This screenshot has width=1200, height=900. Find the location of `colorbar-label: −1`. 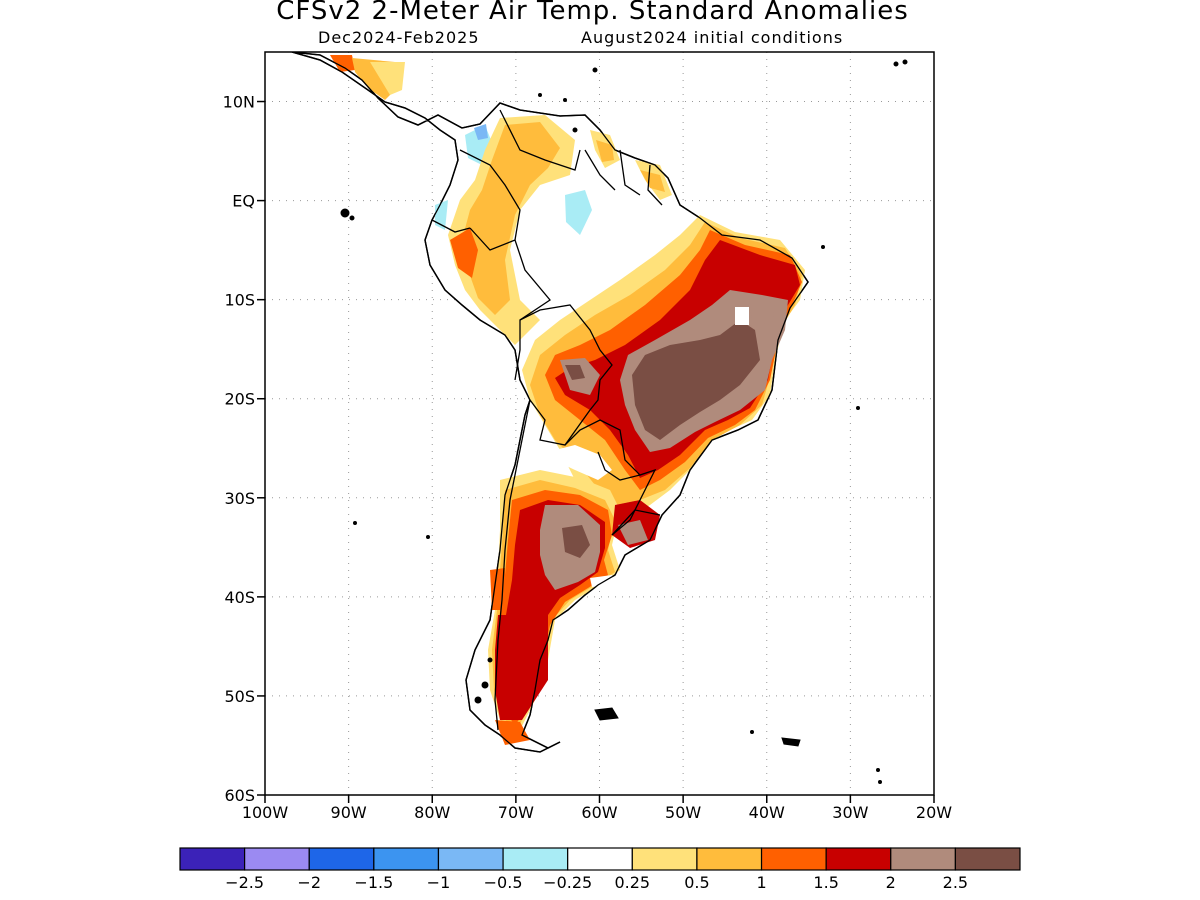

colorbar-label: −1 is located at coordinates (439, 882).